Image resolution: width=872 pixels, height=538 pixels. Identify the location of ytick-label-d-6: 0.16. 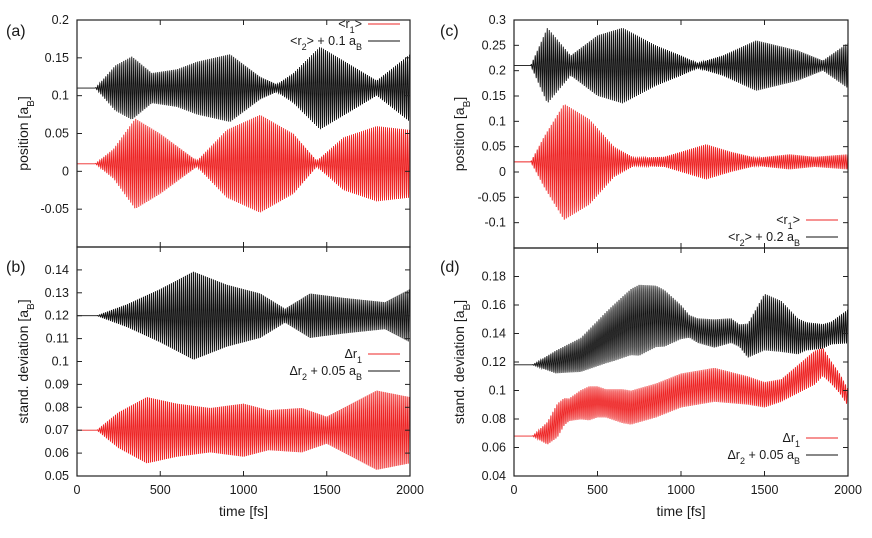
(494, 305).